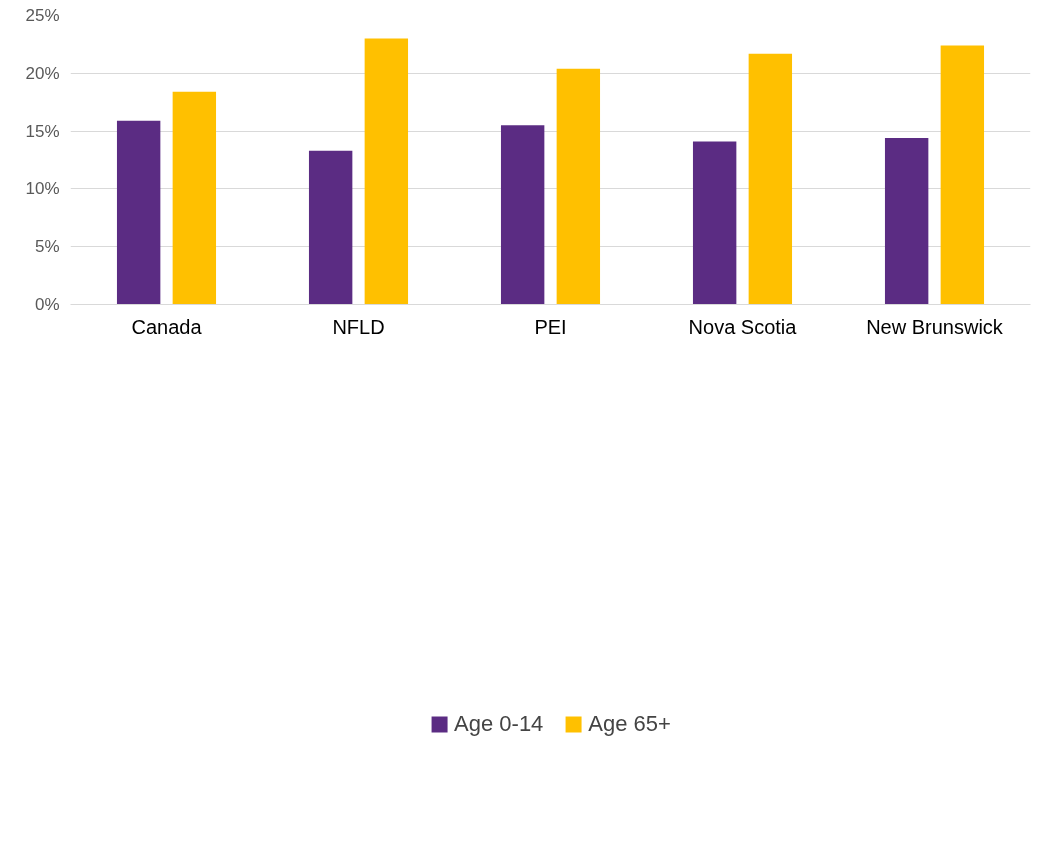 This screenshot has height=867, width=1056. I want to click on y-tick-label: 25%, so click(42, 15).